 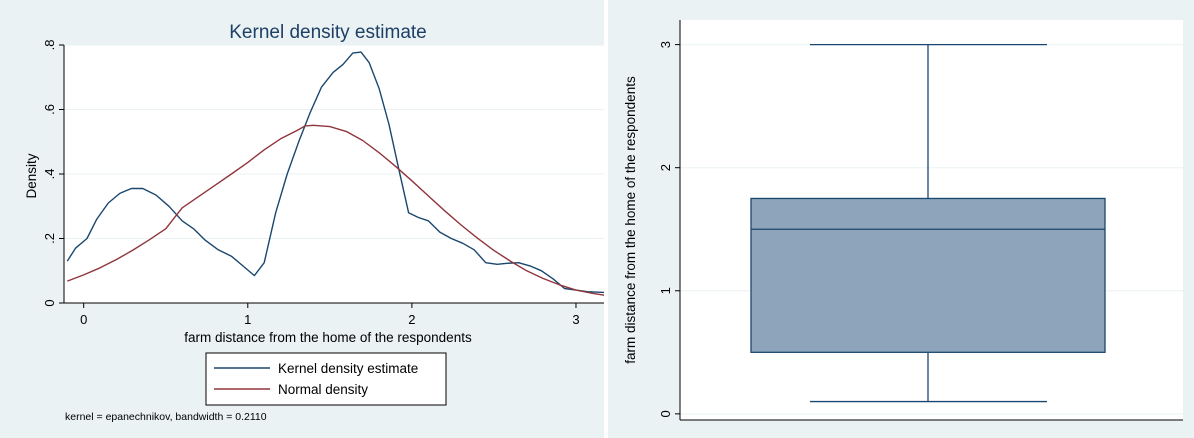 I want to click on legend-box, so click(x=326, y=379).